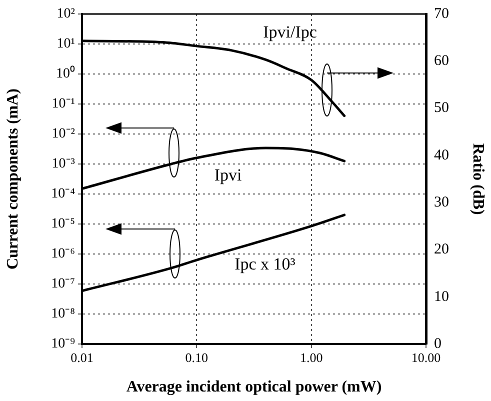 This screenshot has height=401, width=491. I want to click on y-tick-label: 10⁰, so click(65, 74).